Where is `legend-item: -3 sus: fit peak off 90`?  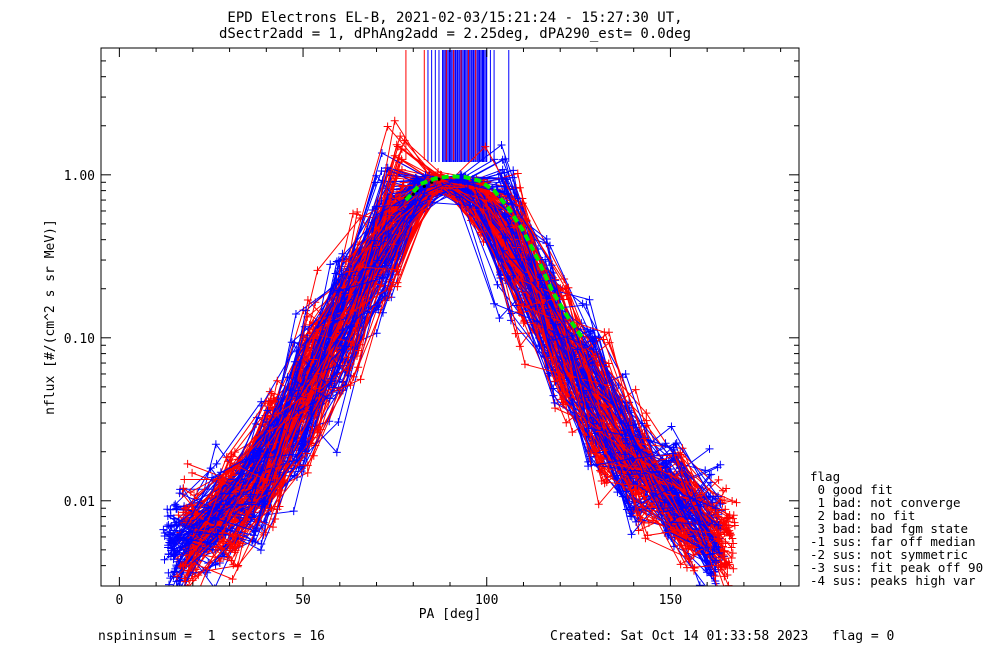
legend-item: -3 sus: fit peak off 90 is located at coordinates (896, 567).